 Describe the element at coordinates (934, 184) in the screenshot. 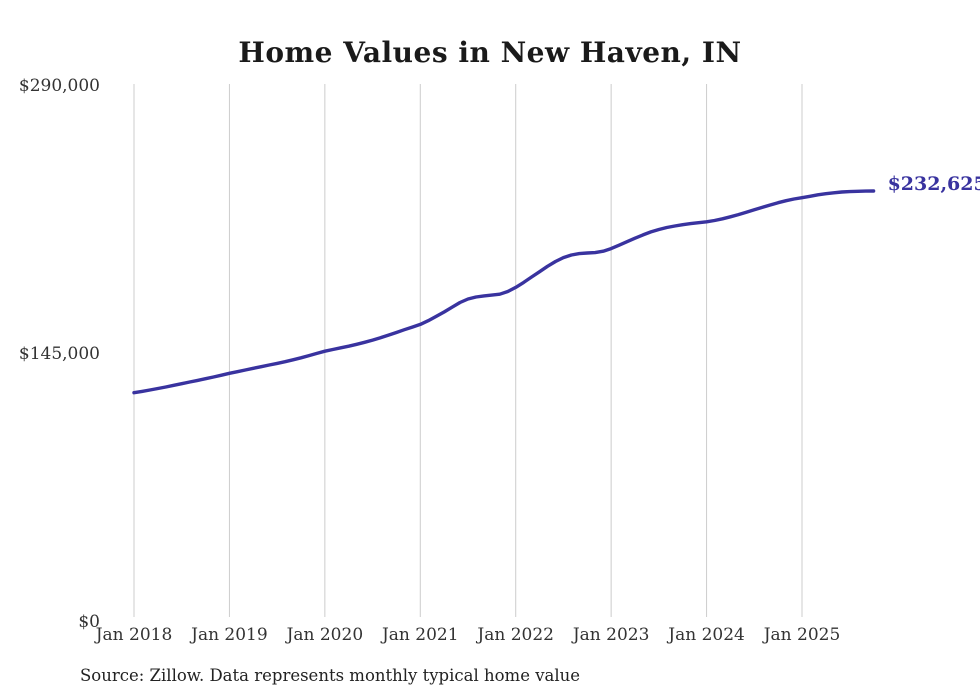

I see `current-value-label: $232,625` at that location.